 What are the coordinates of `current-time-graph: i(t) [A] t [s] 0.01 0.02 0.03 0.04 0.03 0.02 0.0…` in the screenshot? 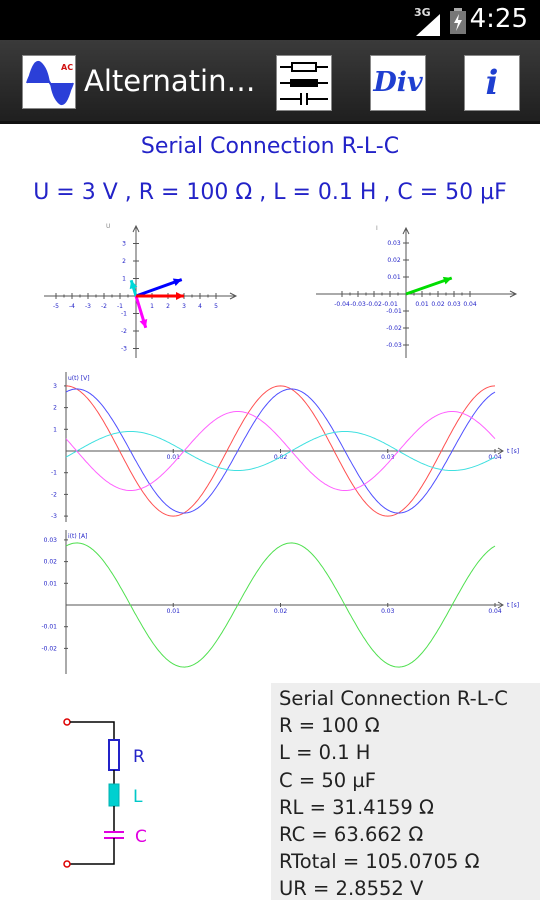 It's located at (280, 602).